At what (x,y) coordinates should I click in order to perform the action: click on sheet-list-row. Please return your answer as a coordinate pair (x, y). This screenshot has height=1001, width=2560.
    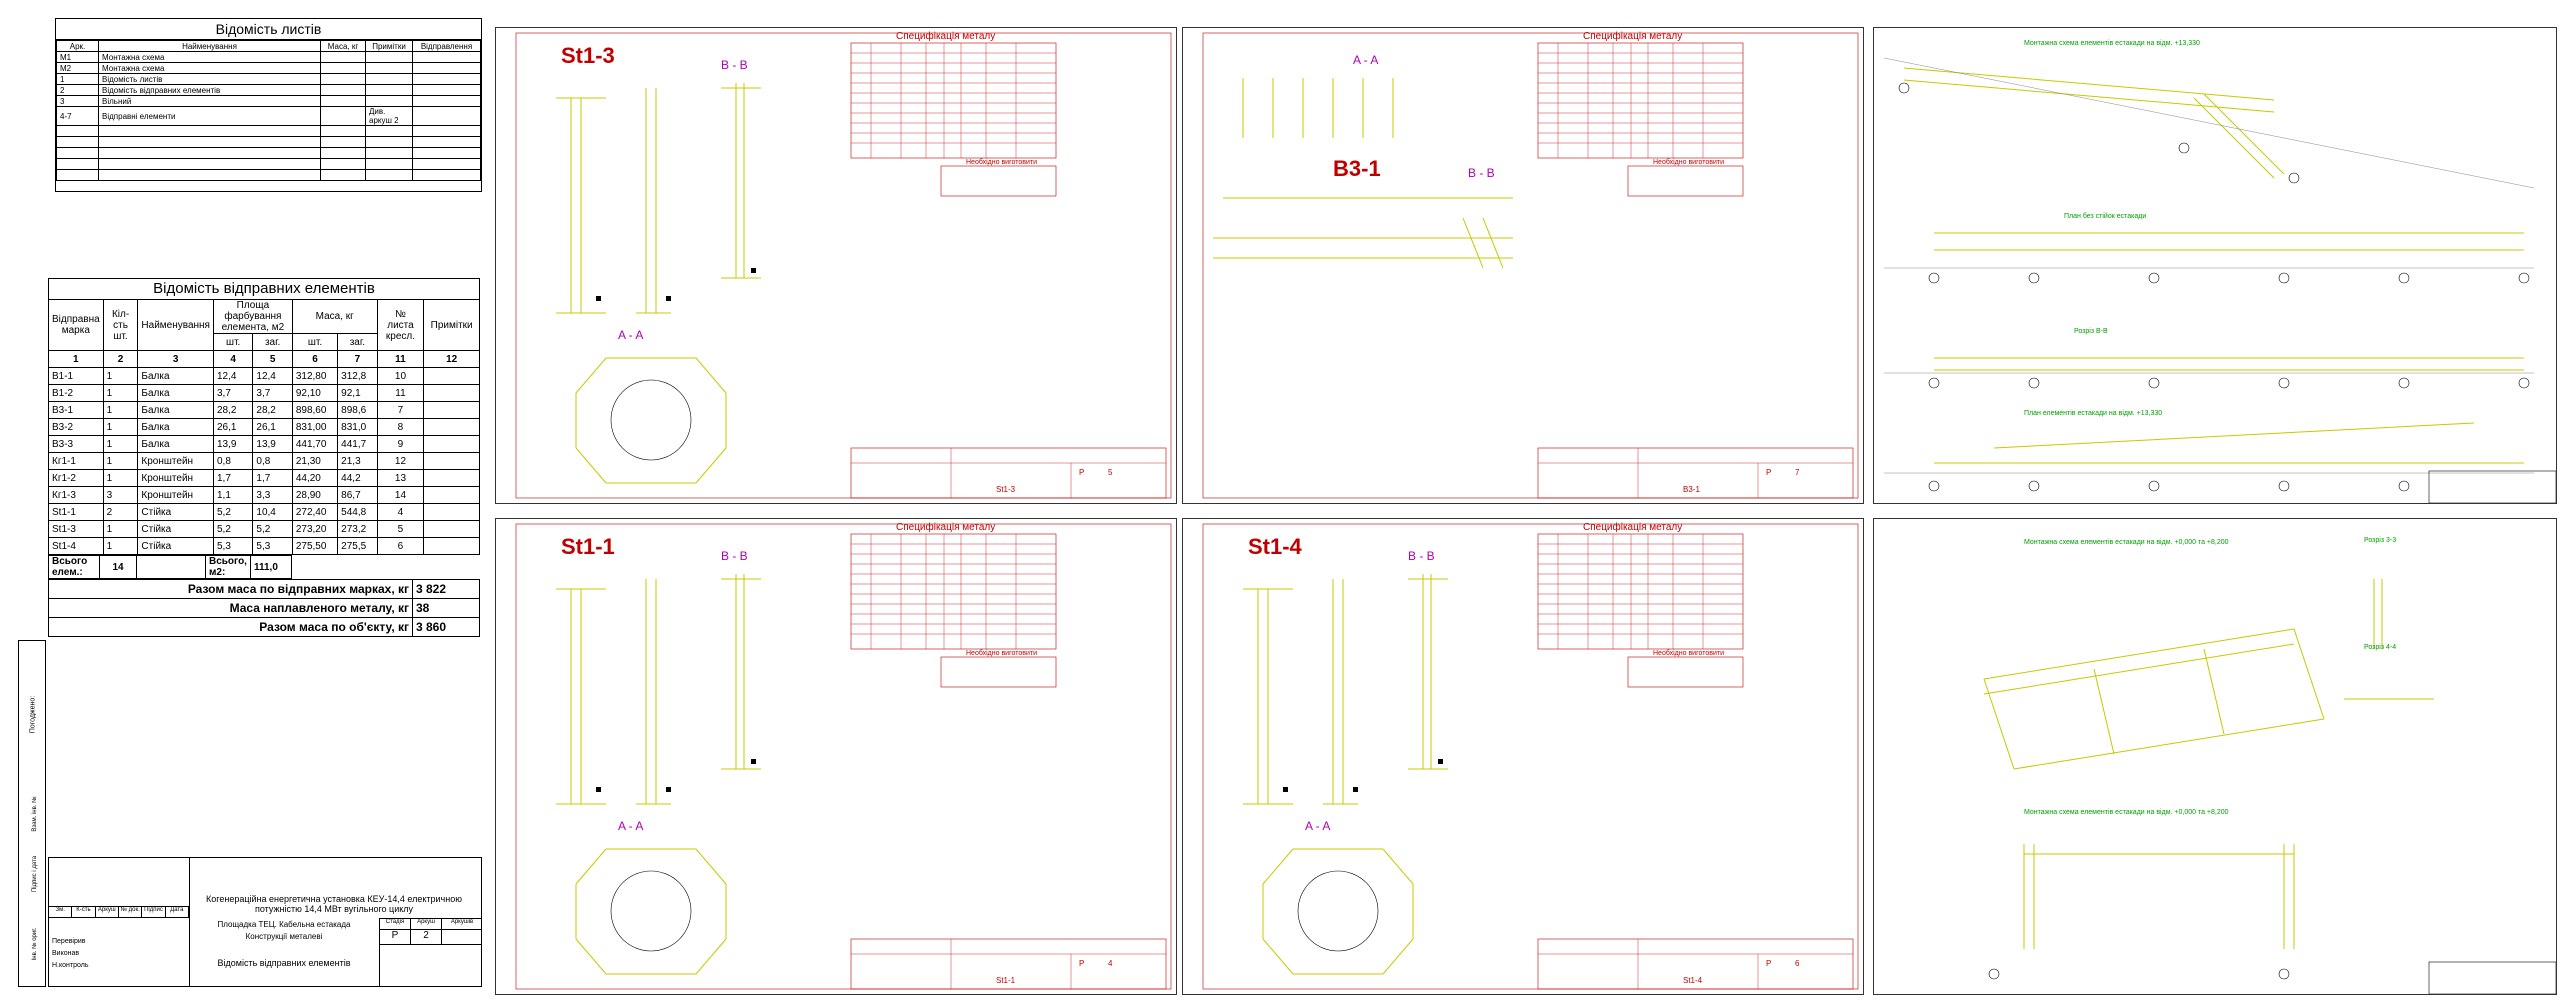
    Looking at the image, I should click on (268, 142).